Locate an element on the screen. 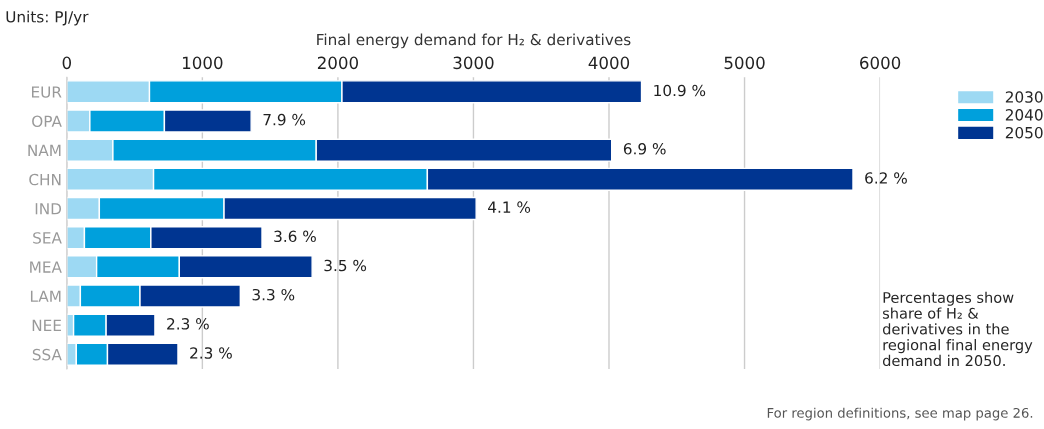 This screenshot has width=1044, height=429. legend-label: 2040 is located at coordinates (1024, 115).